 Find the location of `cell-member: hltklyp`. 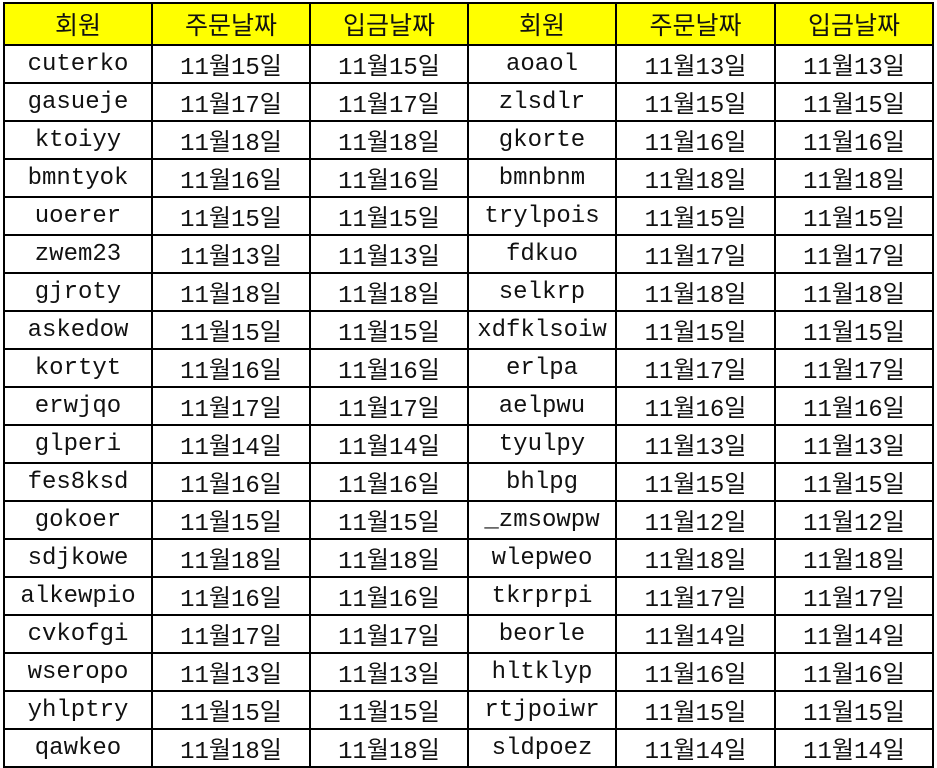

cell-member: hltklyp is located at coordinates (542, 672).